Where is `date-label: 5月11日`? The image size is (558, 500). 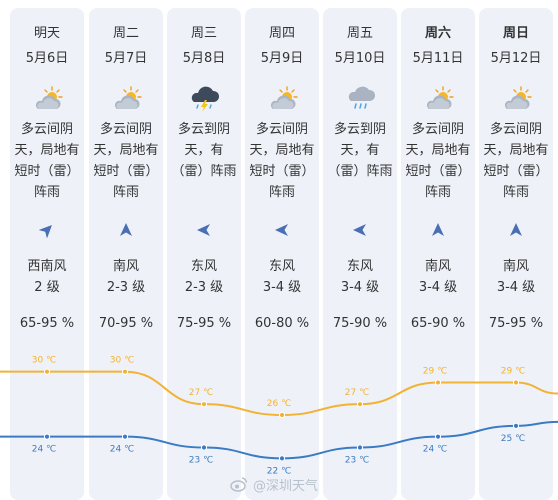
date-label: 5月11日 is located at coordinates (438, 58).